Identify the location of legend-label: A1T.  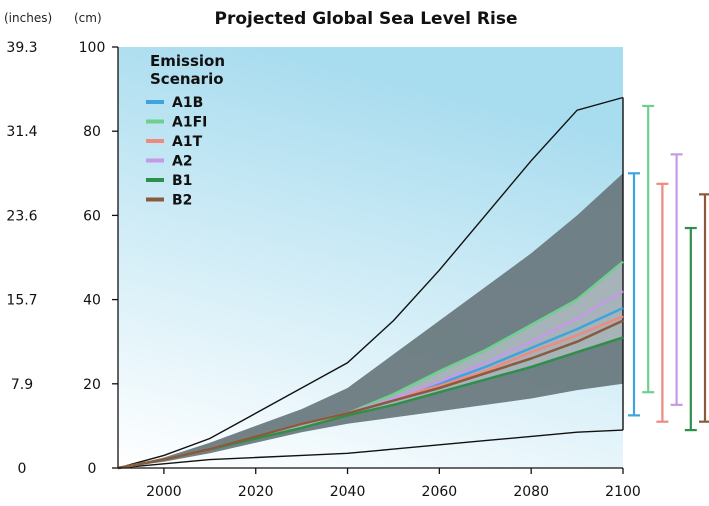
(187, 142).